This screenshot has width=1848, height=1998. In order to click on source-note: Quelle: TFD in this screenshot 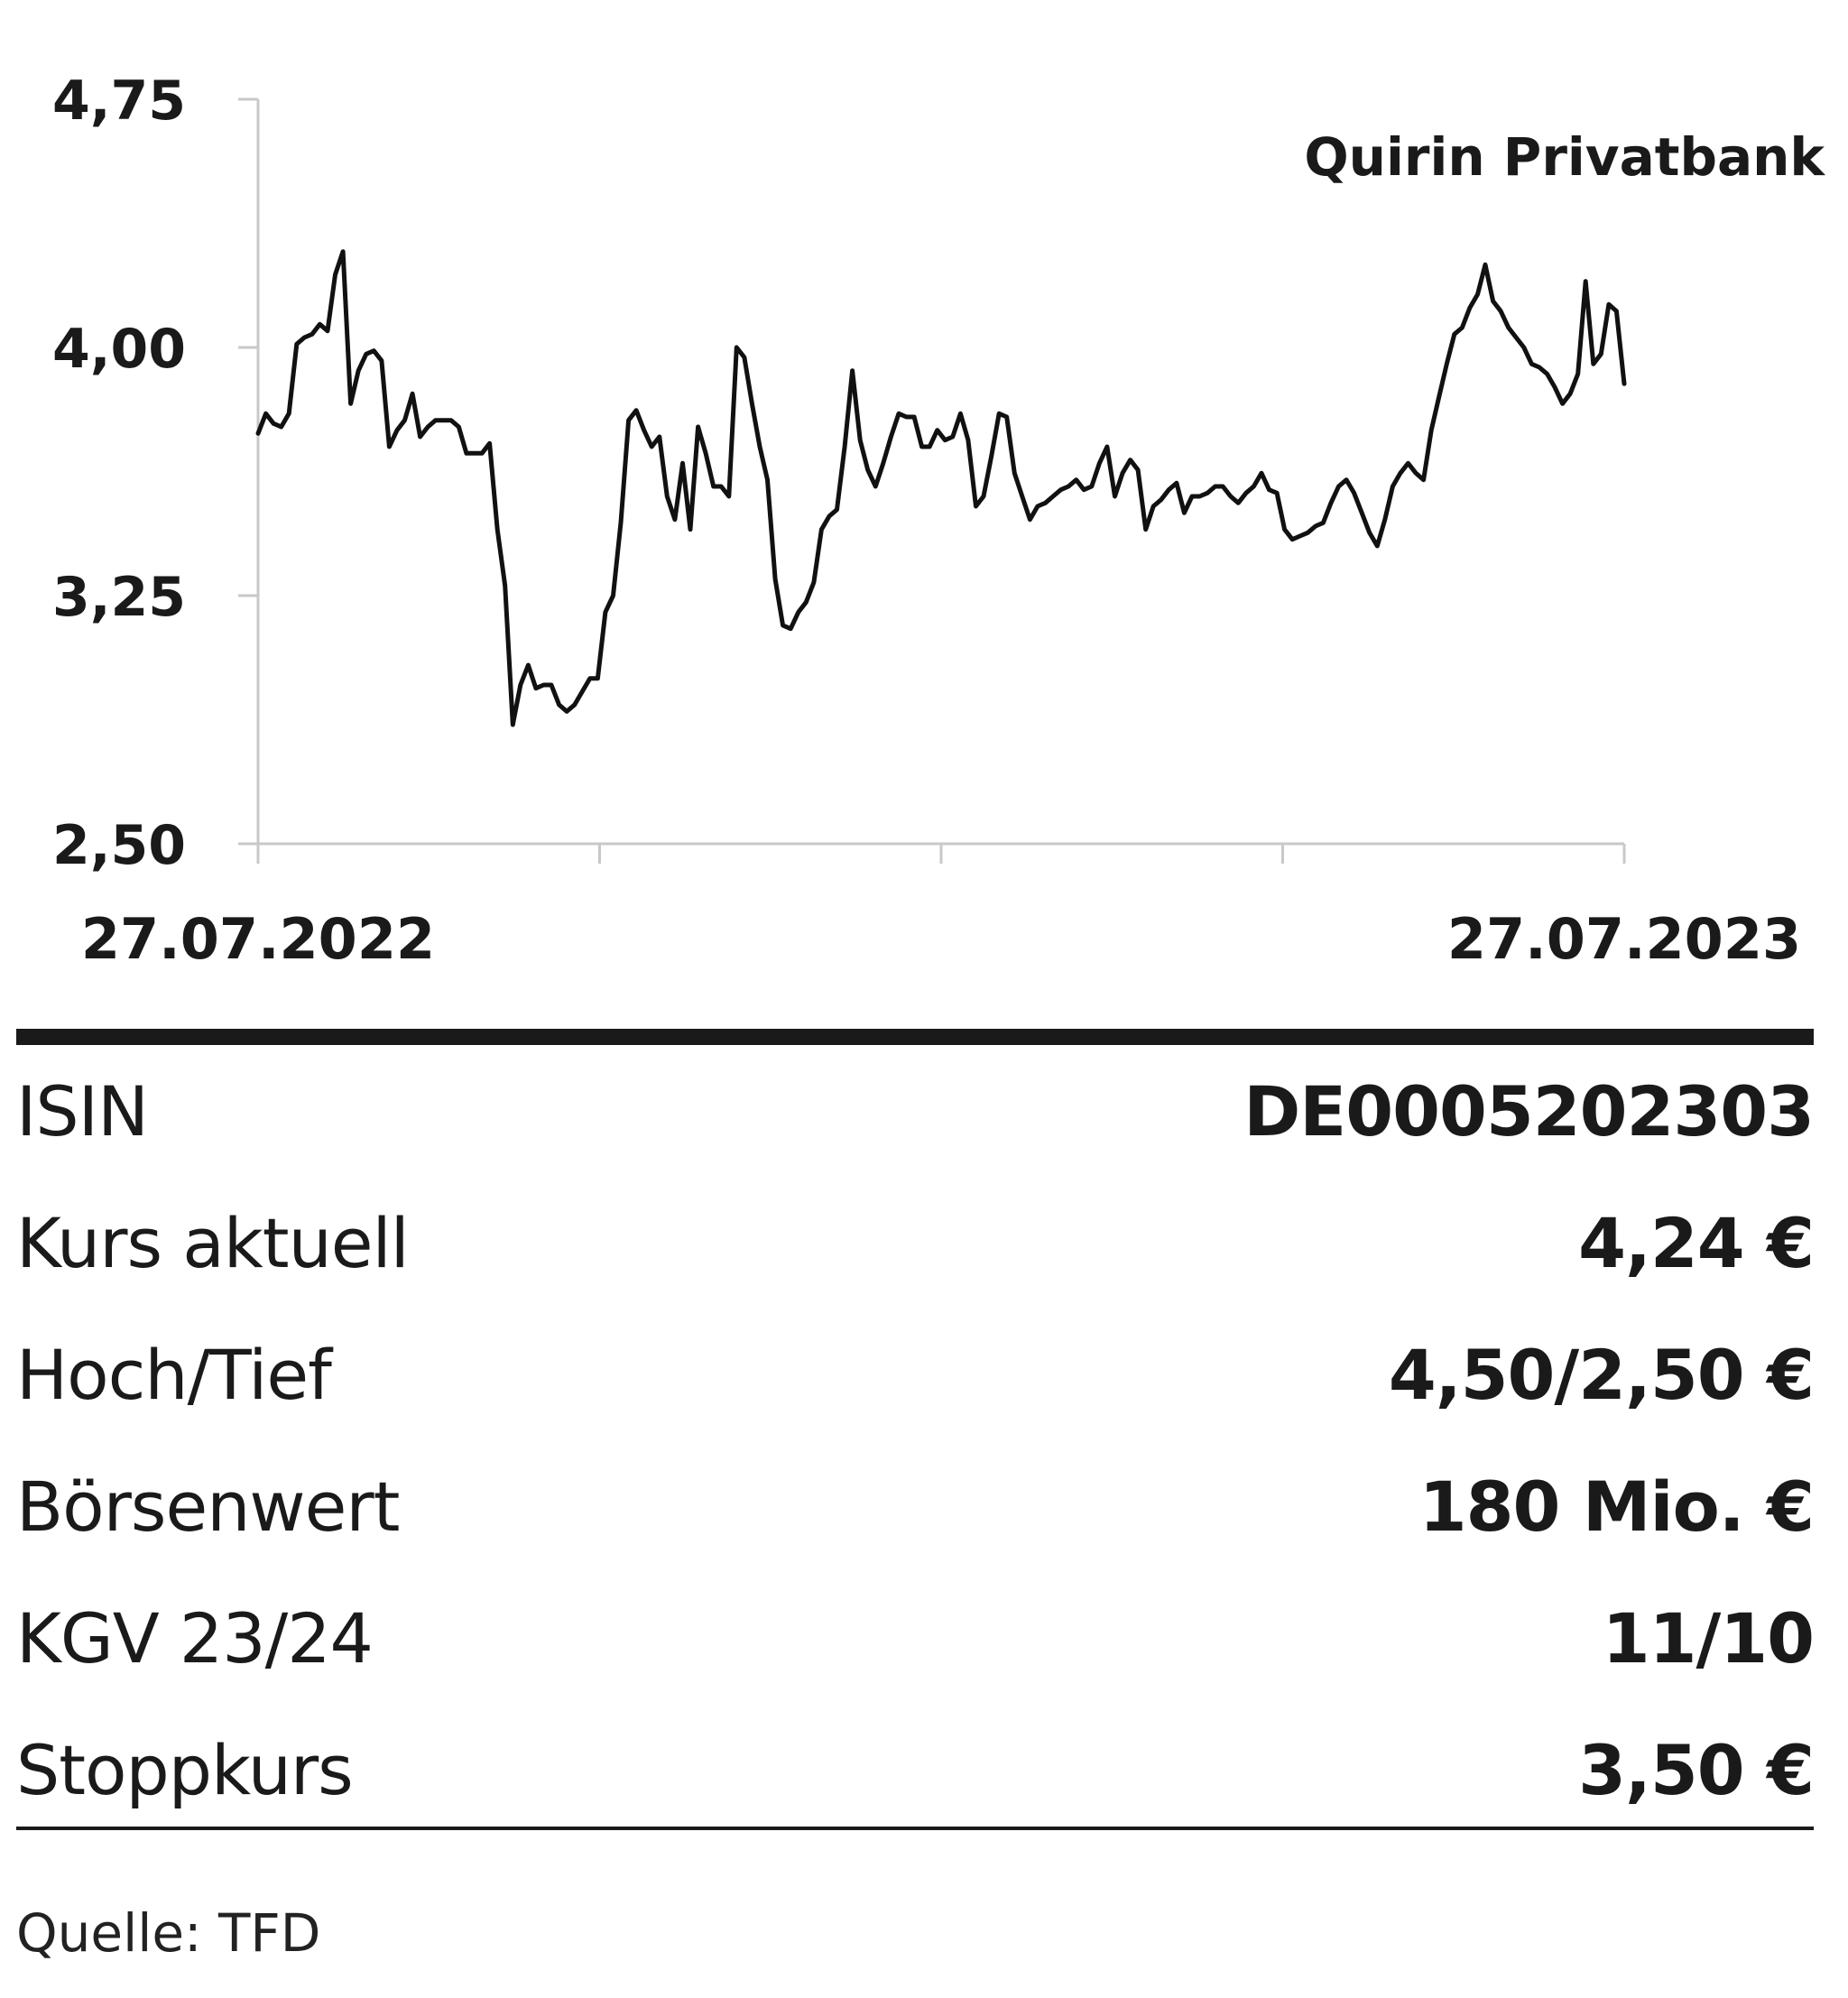, I will do `click(168, 1933)`.